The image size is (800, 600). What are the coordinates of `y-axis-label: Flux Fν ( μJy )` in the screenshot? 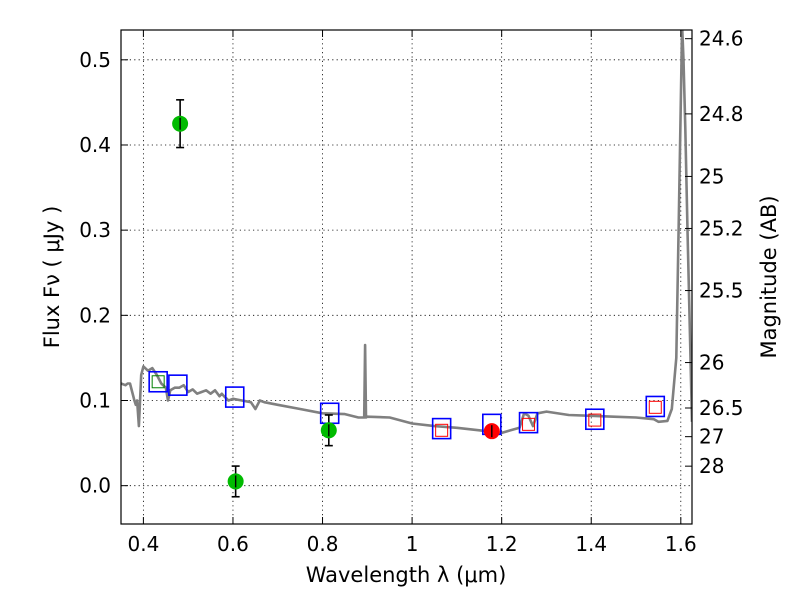 It's located at (52, 277).